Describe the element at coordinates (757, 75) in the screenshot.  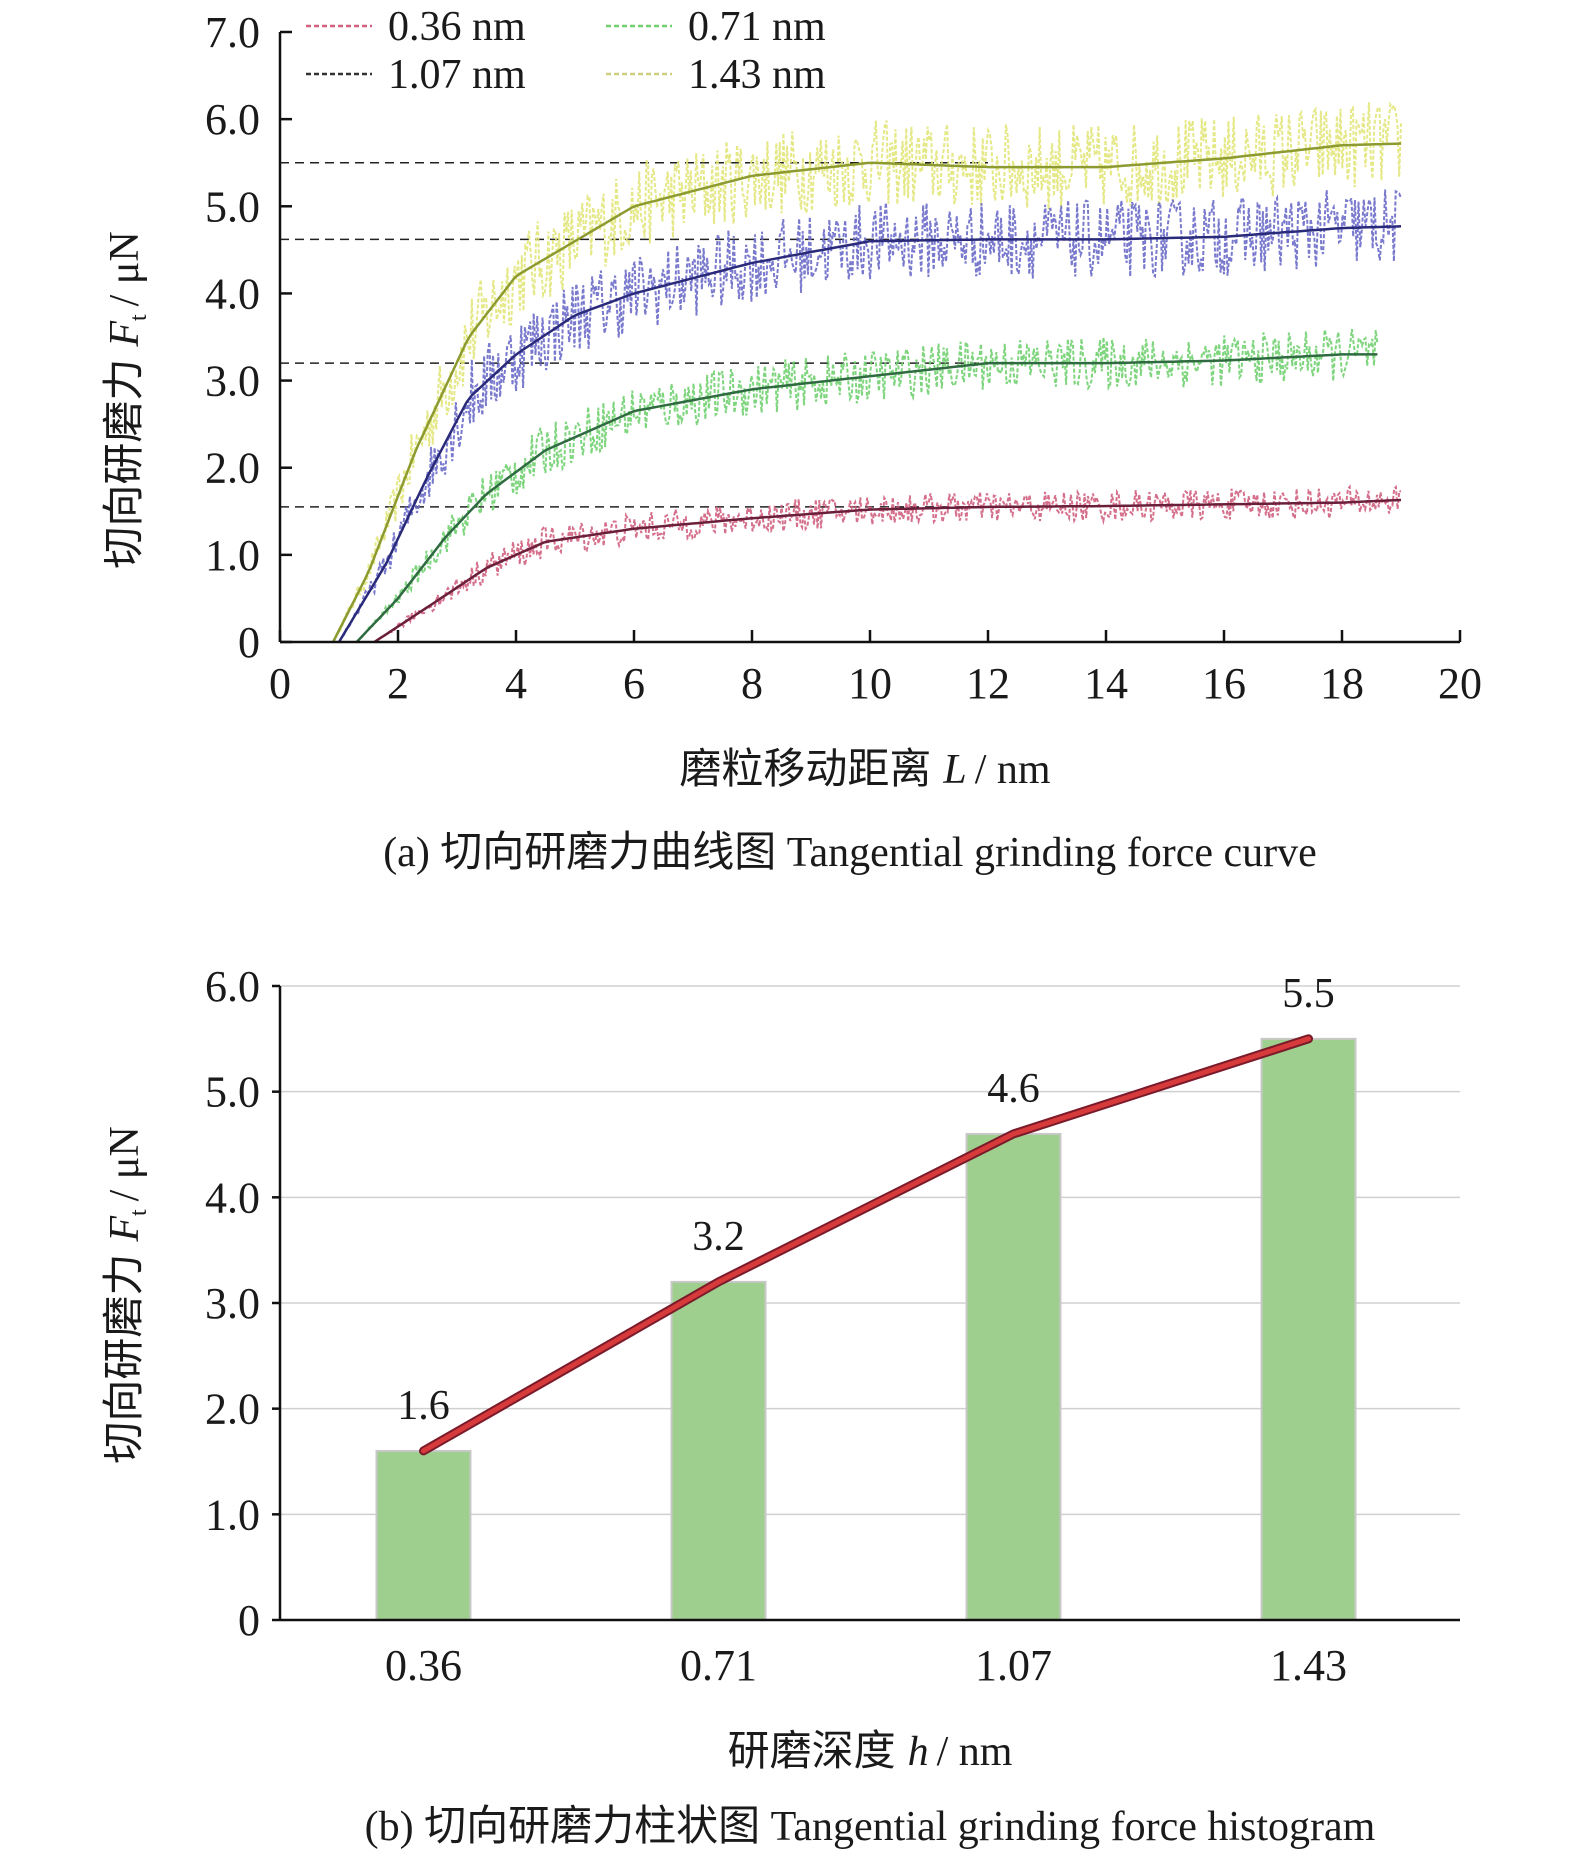
I see `a-legend-label: 1.43 nm` at that location.